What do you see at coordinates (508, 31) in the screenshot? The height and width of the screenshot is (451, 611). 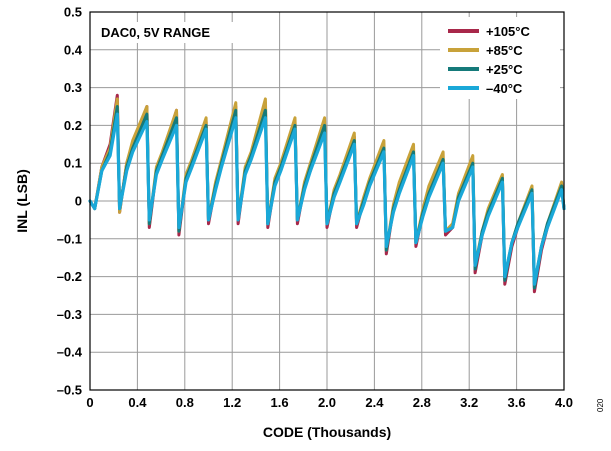 I see `legend-label: +105°C` at bounding box center [508, 31].